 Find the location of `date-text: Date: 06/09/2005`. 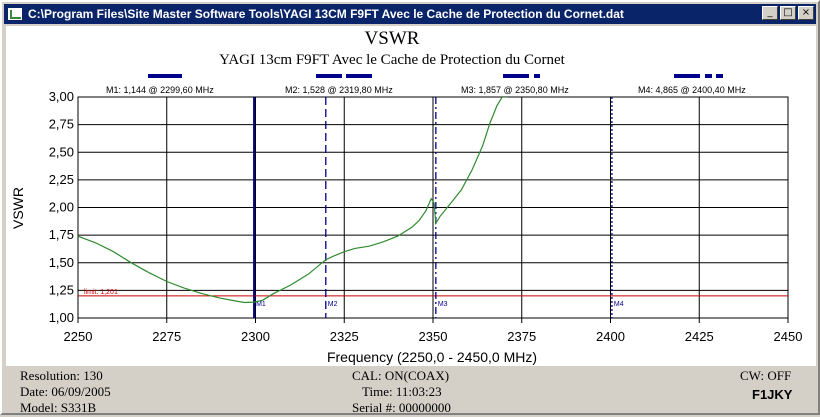

date-text: Date: 06/09/2005 is located at coordinates (65, 391).